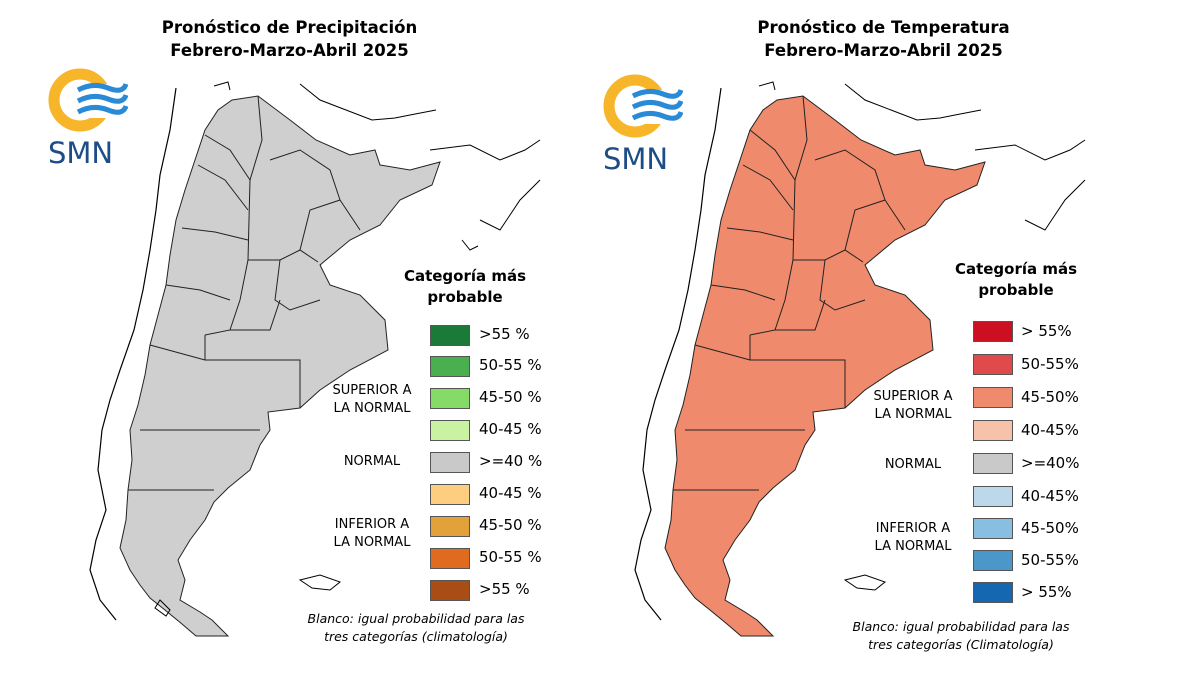  What do you see at coordinates (1050, 463) in the screenshot?
I see `legend-label: >=40%` at bounding box center [1050, 463].